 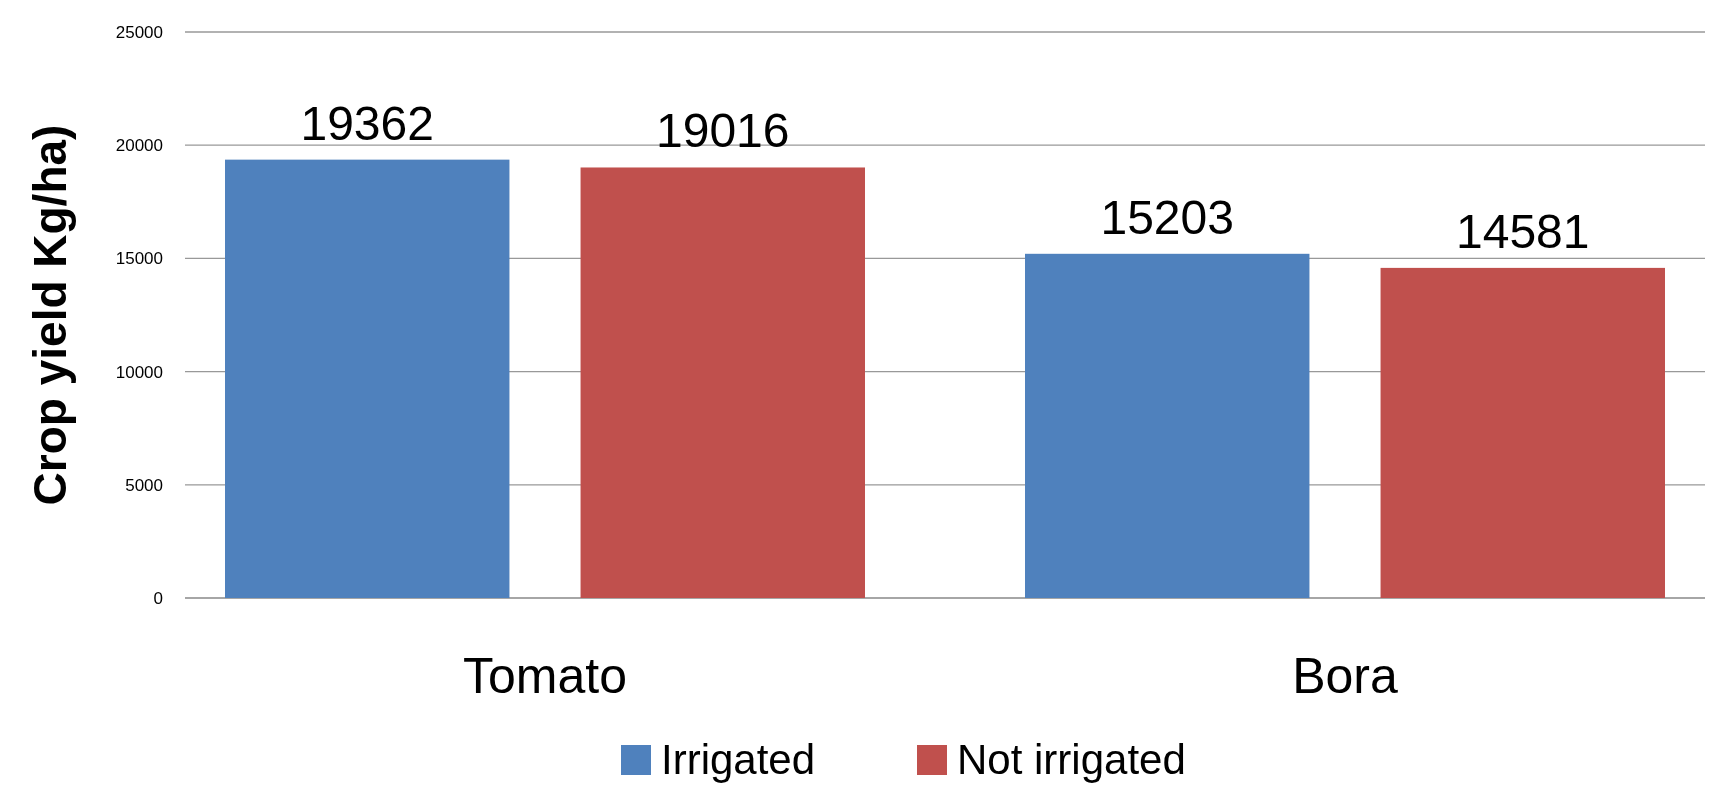 What do you see at coordinates (1345, 676) in the screenshot?
I see `x-tick-label: Bora` at bounding box center [1345, 676].